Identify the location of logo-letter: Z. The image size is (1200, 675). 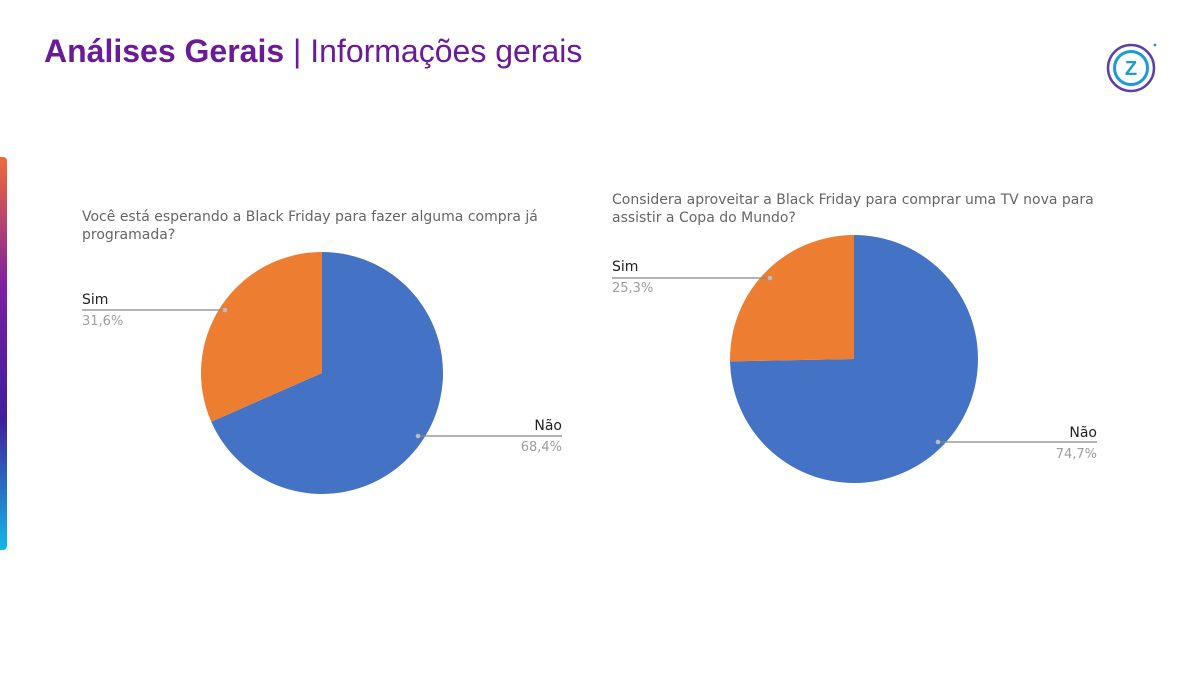
(1131, 69).